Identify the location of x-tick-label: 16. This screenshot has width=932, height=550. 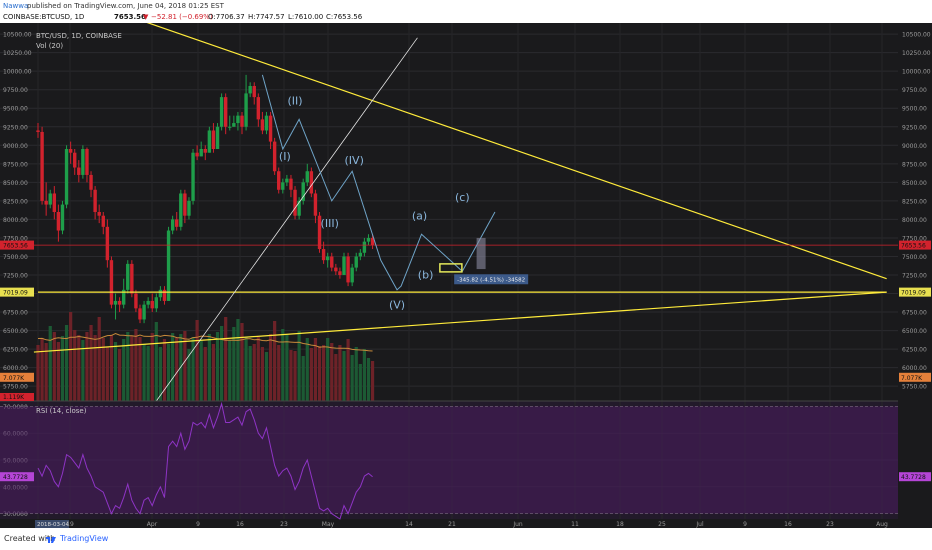
(240, 524).